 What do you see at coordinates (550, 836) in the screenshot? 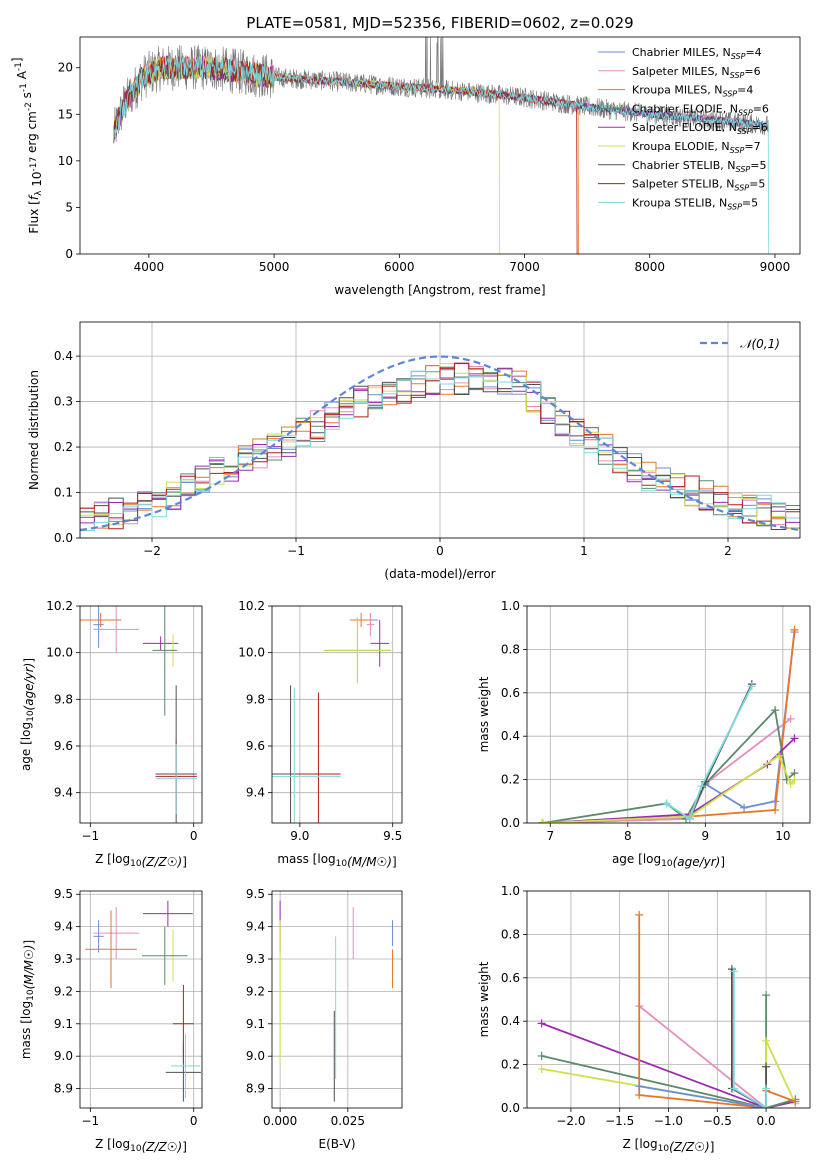
I see `x-tick-label-0: 7` at bounding box center [550, 836].